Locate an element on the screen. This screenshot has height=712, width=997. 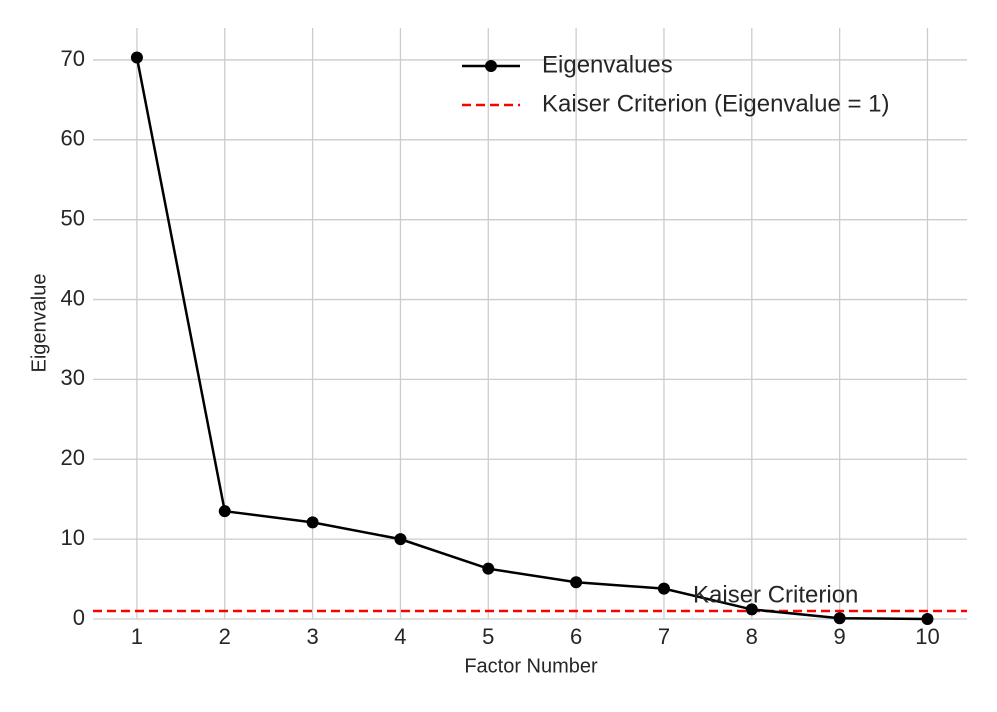
x-tick-label: 2 is located at coordinates (225, 636).